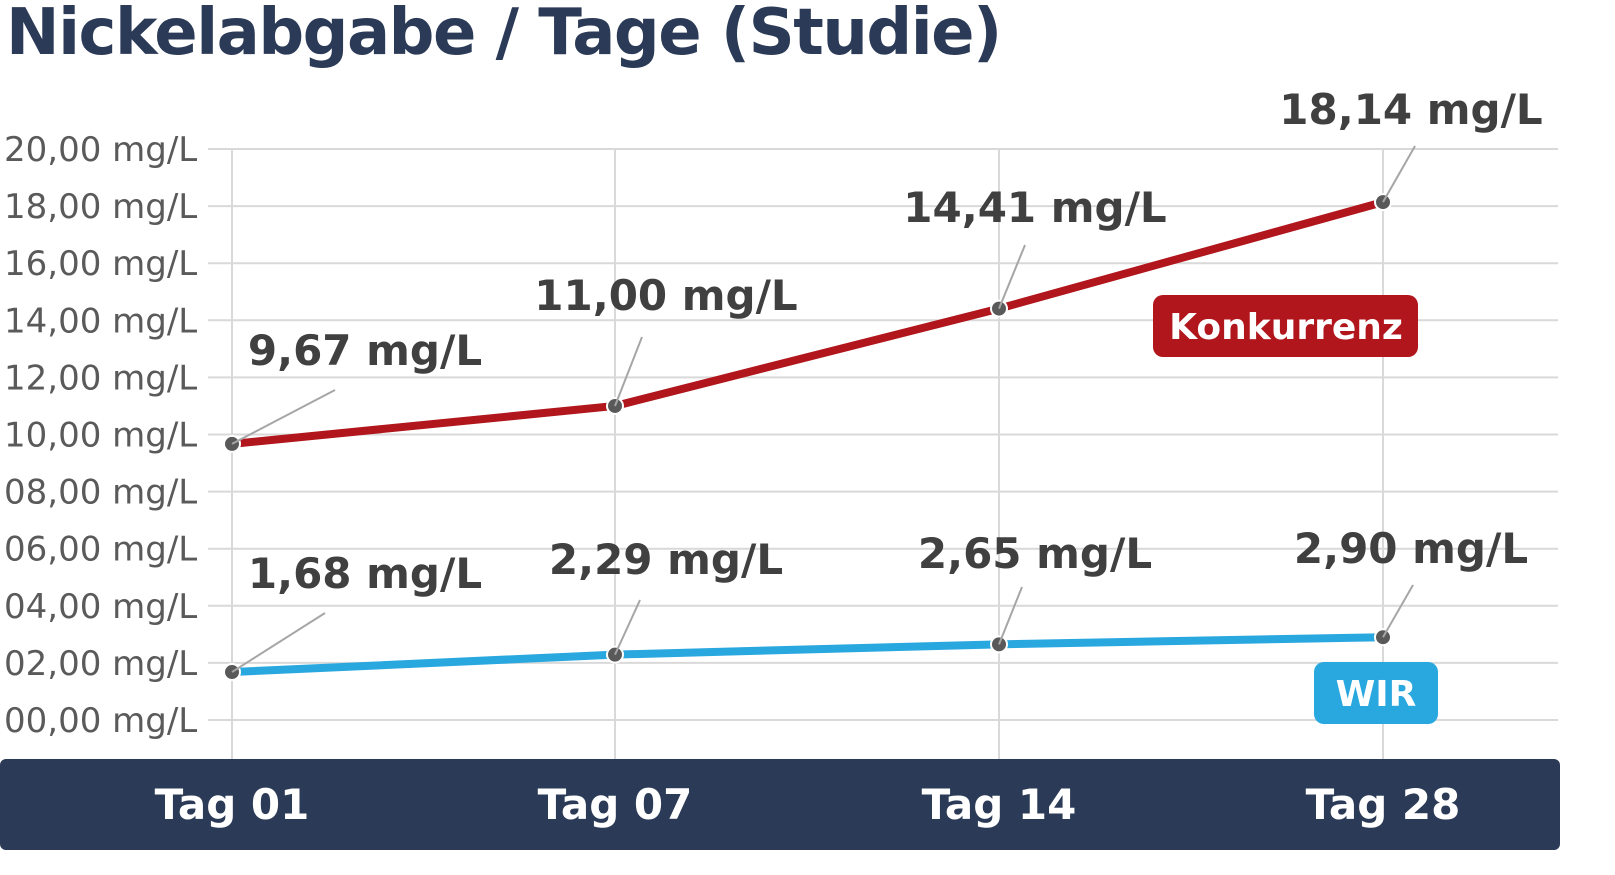 This screenshot has height=875, width=1615. Describe the element at coordinates (100, 321) in the screenshot. I see `y-tick-label: 14,00 mg/L` at that location.